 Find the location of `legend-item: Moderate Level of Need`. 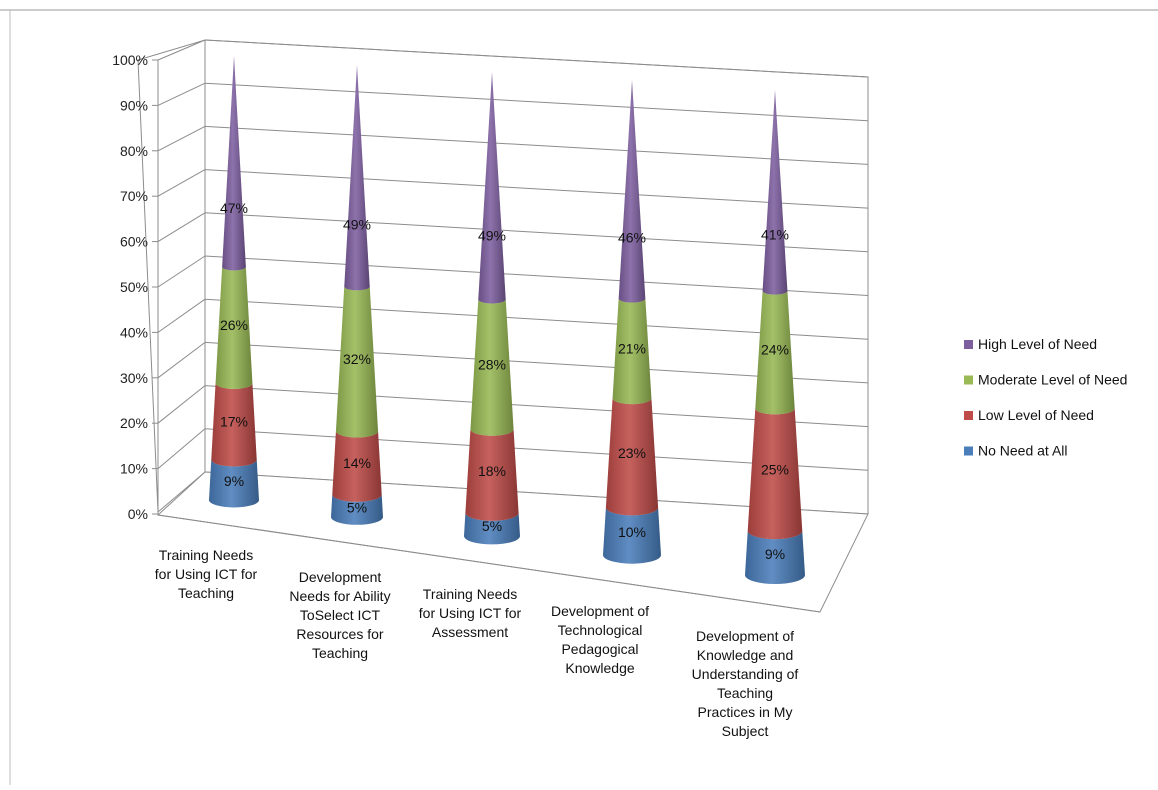

legend-item: Moderate Level of Need is located at coordinates (1045, 380).